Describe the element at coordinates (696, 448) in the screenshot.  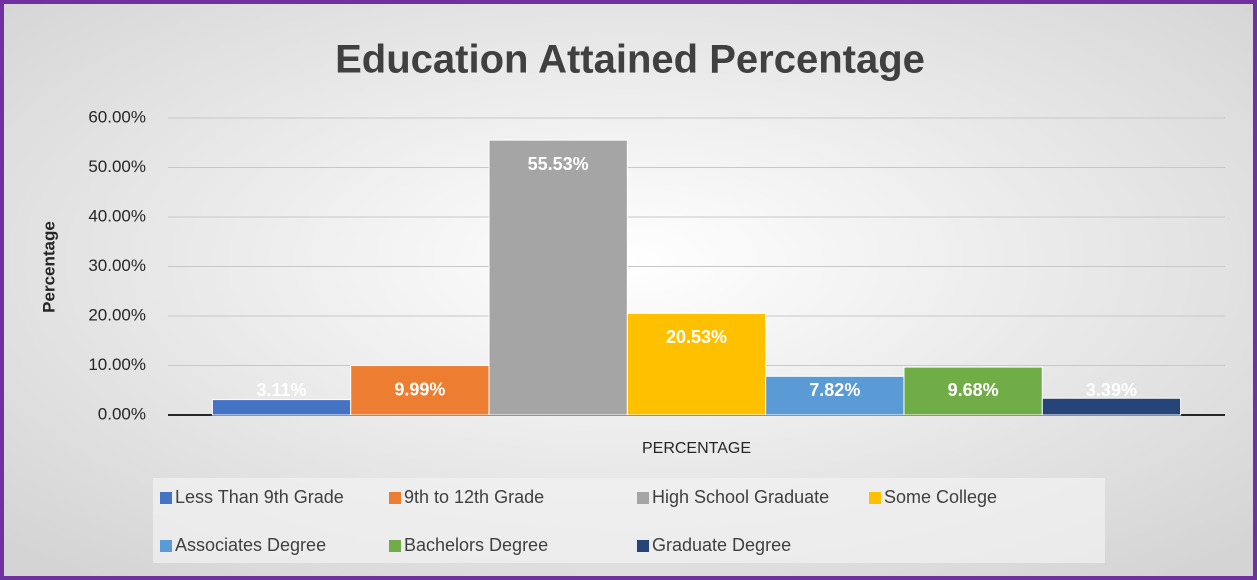
I see `x-tick-label: PERCENTAGE` at that location.